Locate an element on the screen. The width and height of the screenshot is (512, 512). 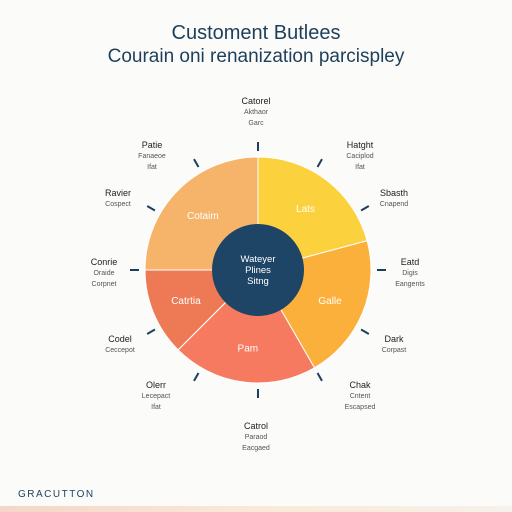
outer-label: Chak Cntent Escapsed is located at coordinates (360, 396).